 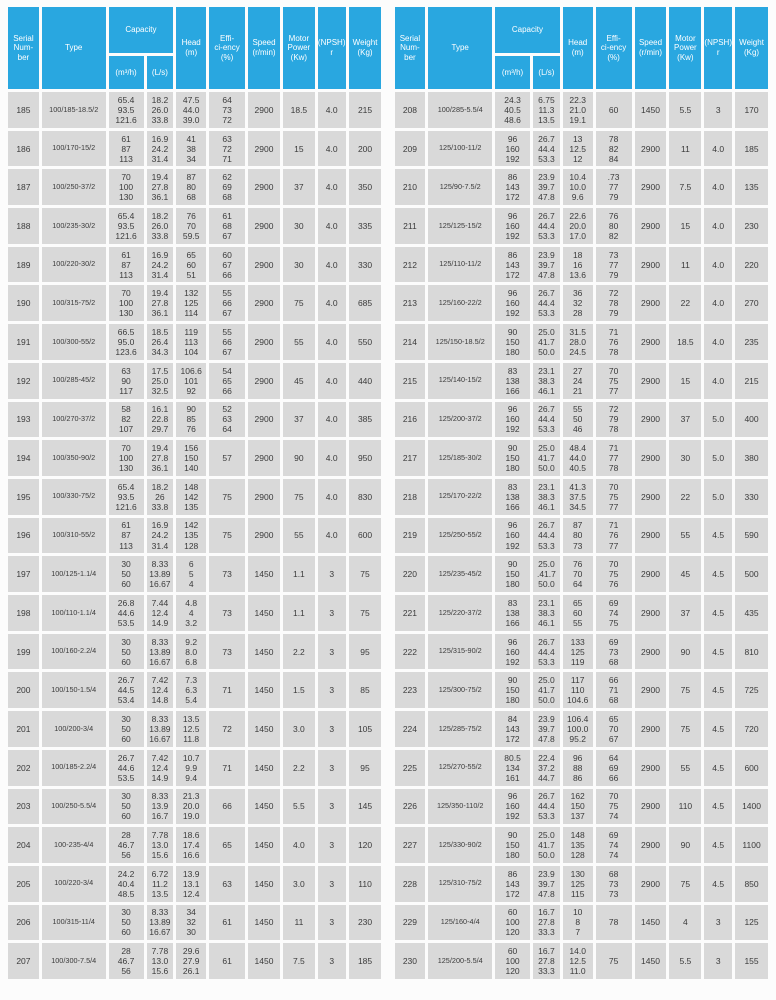 I want to click on column-header-type: Type, so click(x=73, y=48).